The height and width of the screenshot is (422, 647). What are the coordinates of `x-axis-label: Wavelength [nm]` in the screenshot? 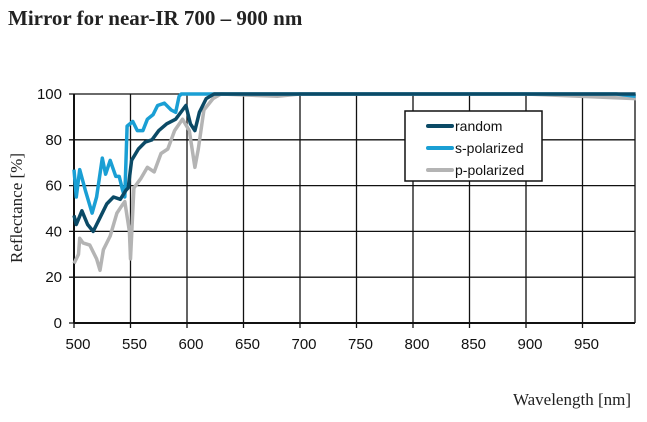 It's located at (572, 399).